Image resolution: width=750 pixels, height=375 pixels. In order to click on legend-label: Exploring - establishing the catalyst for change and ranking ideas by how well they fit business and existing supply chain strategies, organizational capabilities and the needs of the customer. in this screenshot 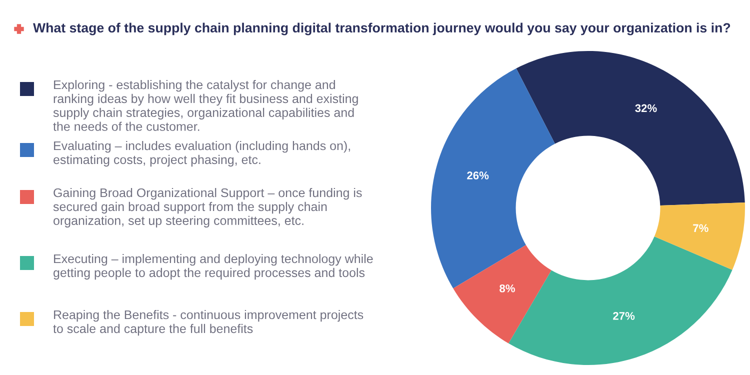, I will do `click(205, 105)`.